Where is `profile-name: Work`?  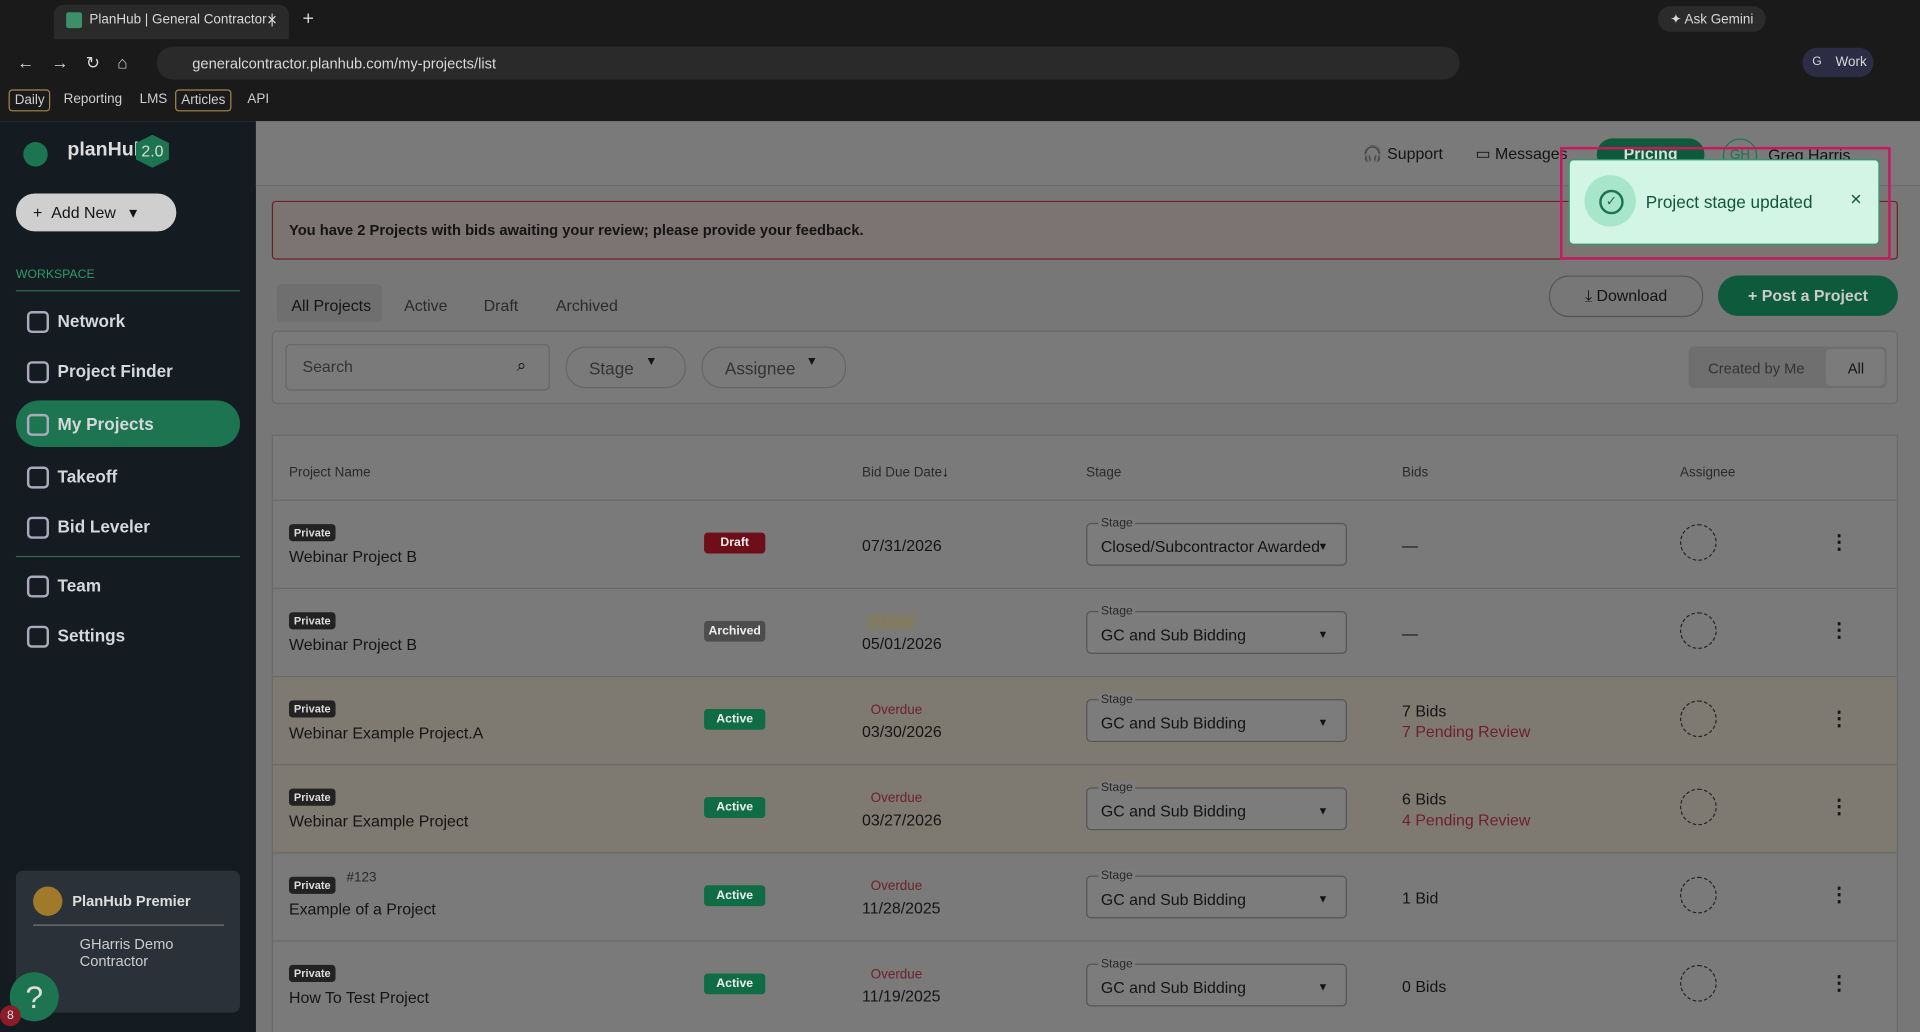 profile-name: Work is located at coordinates (1851, 62).